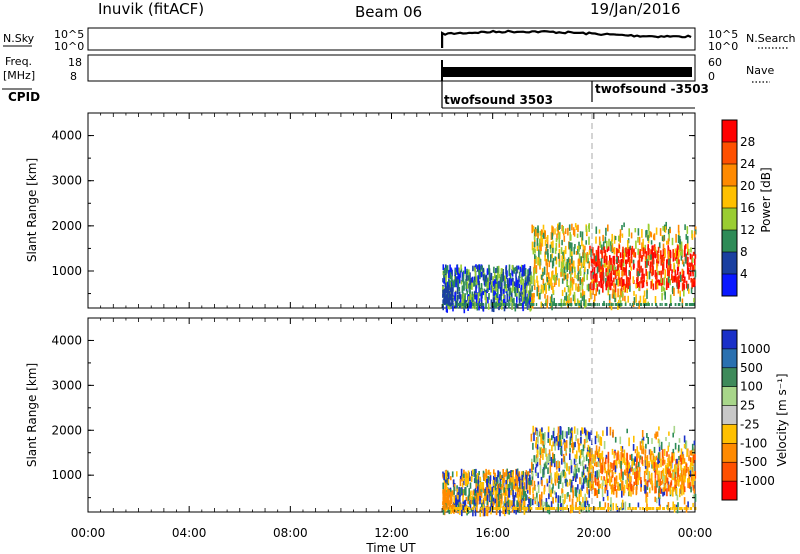 The image size is (800, 554). What do you see at coordinates (566, 38) in the screenshot?
I see `nsky-trace` at bounding box center [566, 38].